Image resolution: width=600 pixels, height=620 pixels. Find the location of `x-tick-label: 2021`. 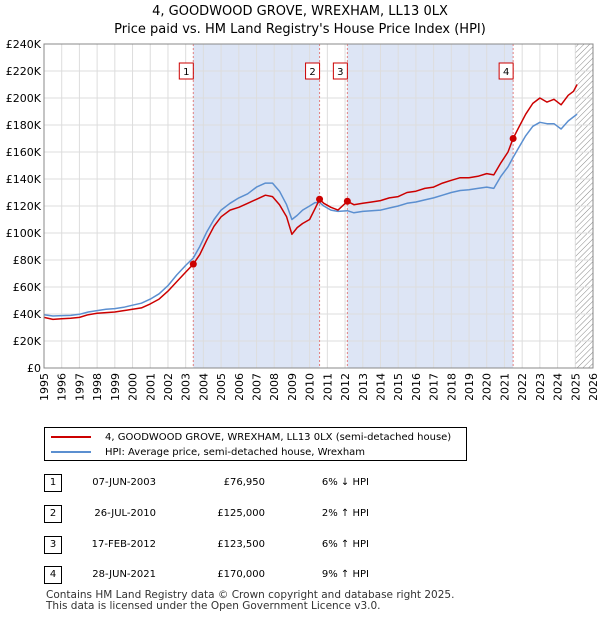

x-tick-label: 2021 is located at coordinates (504, 386).